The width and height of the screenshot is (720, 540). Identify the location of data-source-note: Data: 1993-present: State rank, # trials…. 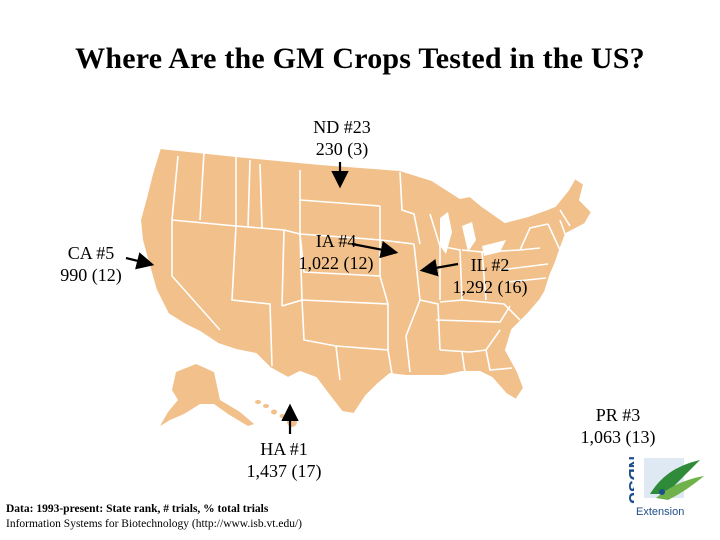
(154, 517).